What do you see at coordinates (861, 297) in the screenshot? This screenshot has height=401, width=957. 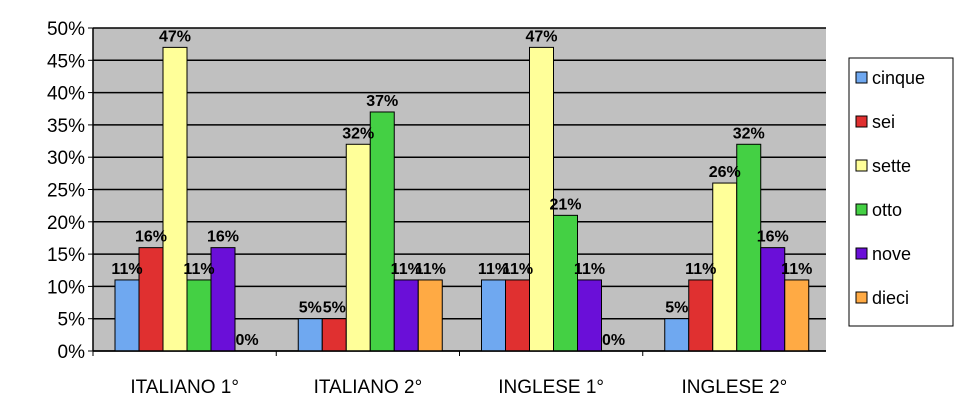 I see `legend-swatch-dieci` at bounding box center [861, 297].